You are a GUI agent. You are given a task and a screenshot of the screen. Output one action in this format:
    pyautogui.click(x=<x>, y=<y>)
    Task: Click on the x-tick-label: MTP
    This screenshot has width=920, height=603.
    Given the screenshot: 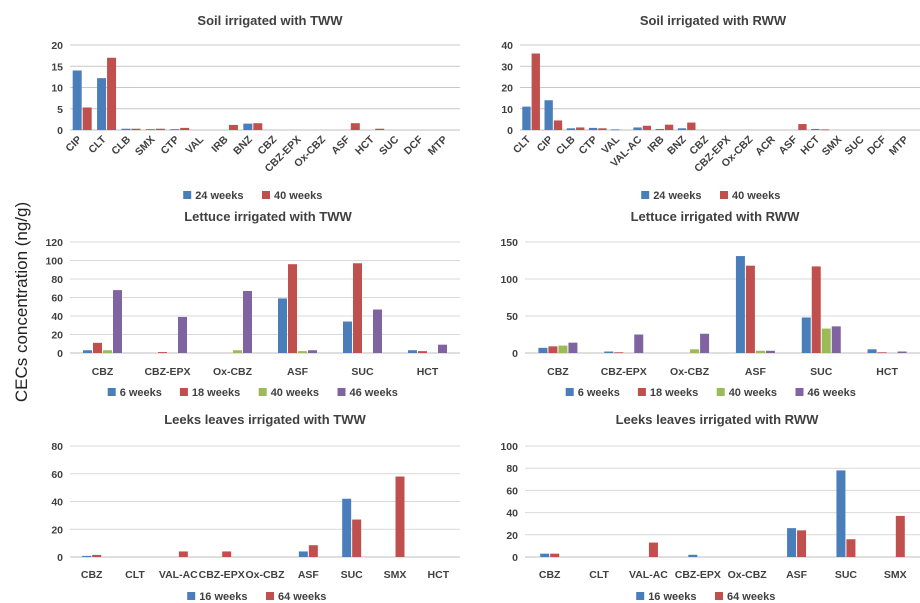 What is the action you would take?
    pyautogui.click(x=899, y=146)
    